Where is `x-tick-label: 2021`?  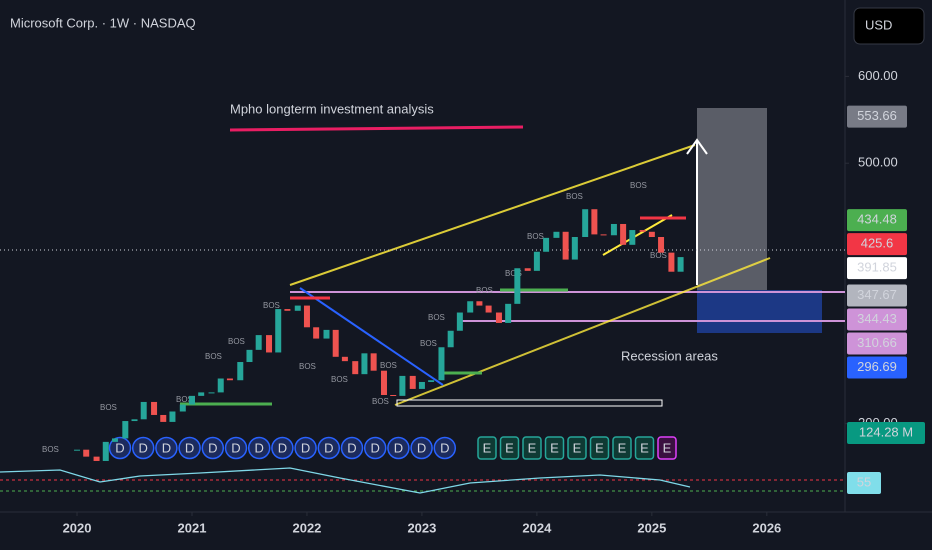
x-tick-label: 2021 is located at coordinates (192, 527).